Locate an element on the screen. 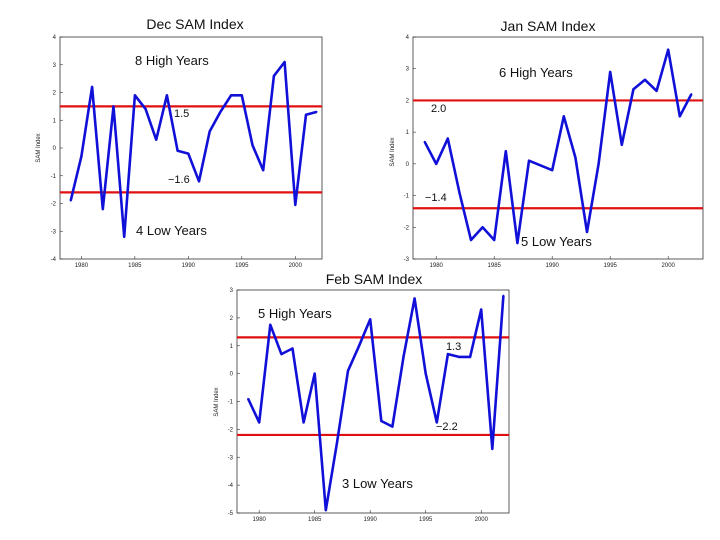  low-years-label: 3 Low Years is located at coordinates (377, 483).